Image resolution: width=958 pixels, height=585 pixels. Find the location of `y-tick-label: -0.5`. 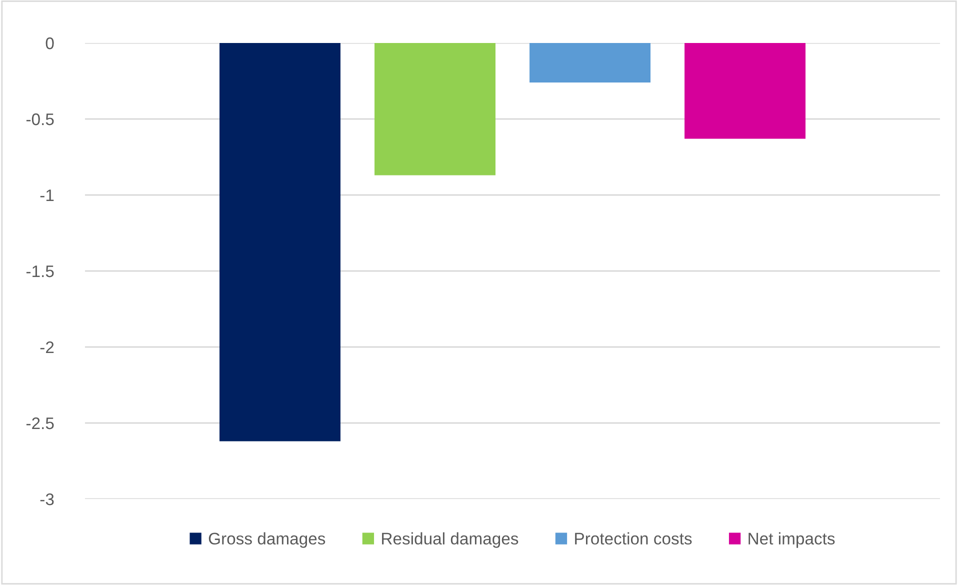

y-tick-label: -0.5 is located at coordinates (40, 119).